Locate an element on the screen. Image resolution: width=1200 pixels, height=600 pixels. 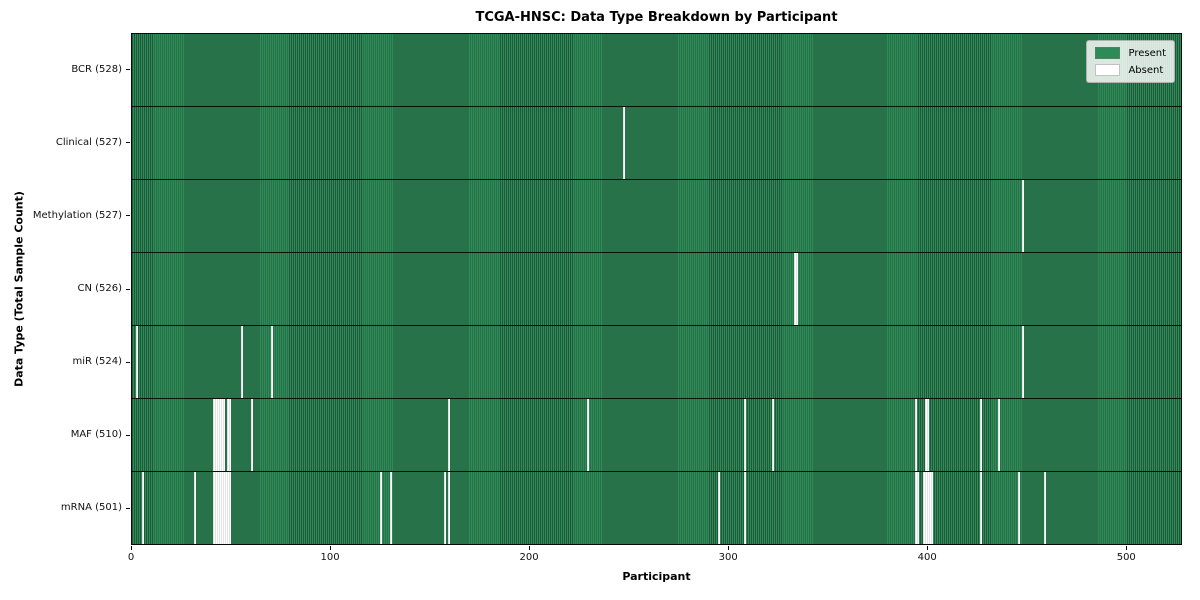
row-cn is located at coordinates (656, 289).